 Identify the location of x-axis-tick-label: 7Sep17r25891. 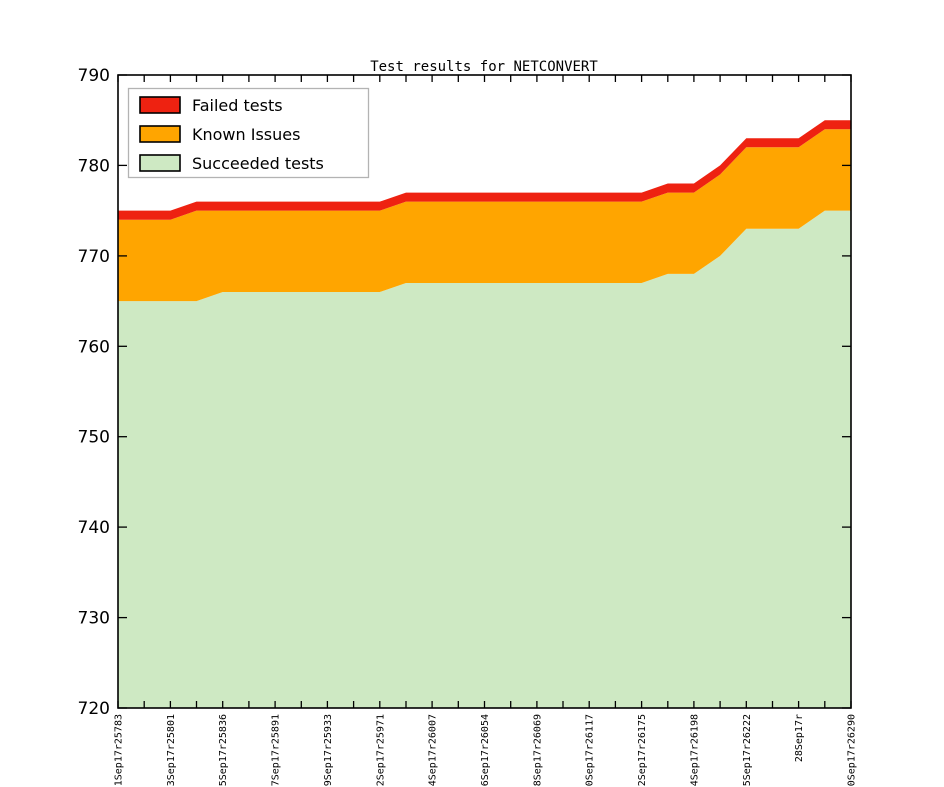
(276, 750).